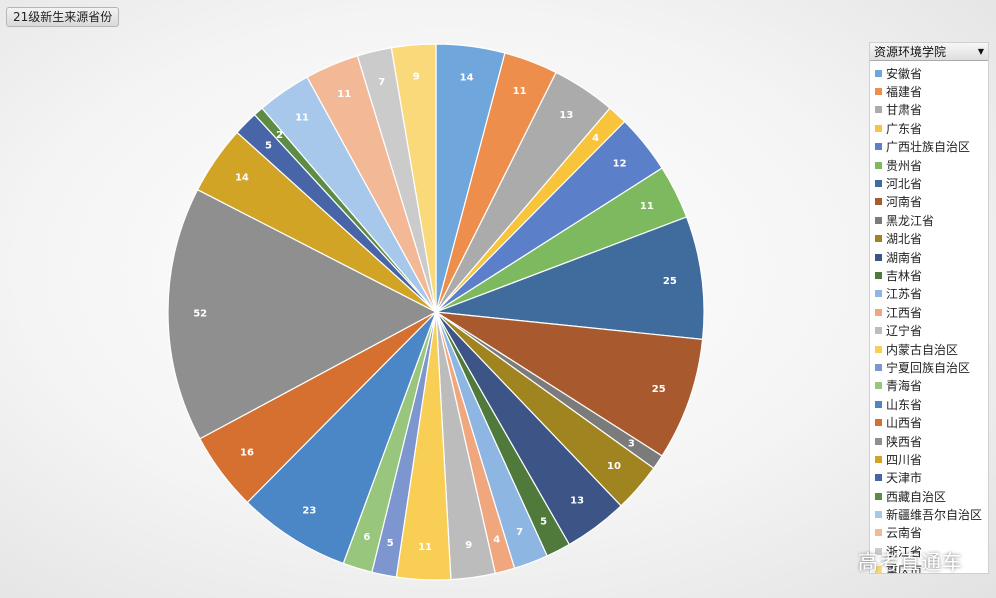 The height and width of the screenshot is (598, 996). Describe the element at coordinates (242, 178) in the screenshot. I see `slice-value-label-21: 14` at that location.